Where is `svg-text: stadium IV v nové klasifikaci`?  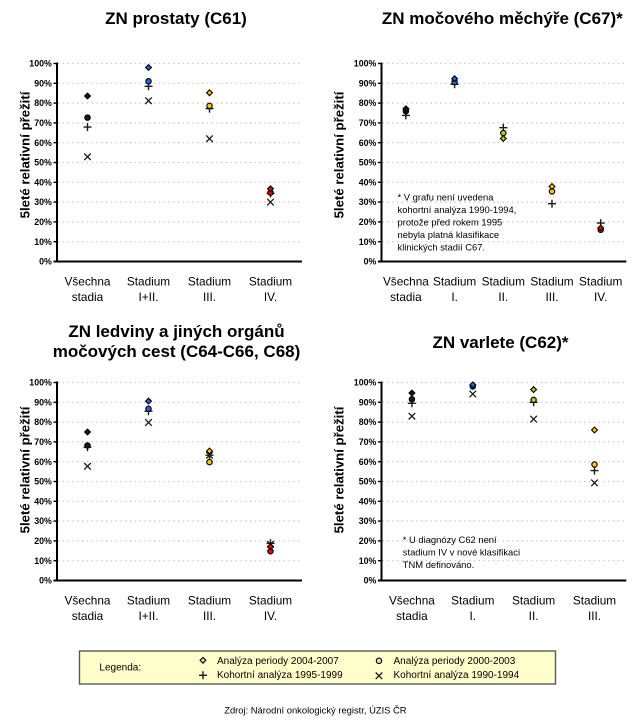 svg-text: stadium IV v nové klasifikaci is located at coordinates (461, 551).